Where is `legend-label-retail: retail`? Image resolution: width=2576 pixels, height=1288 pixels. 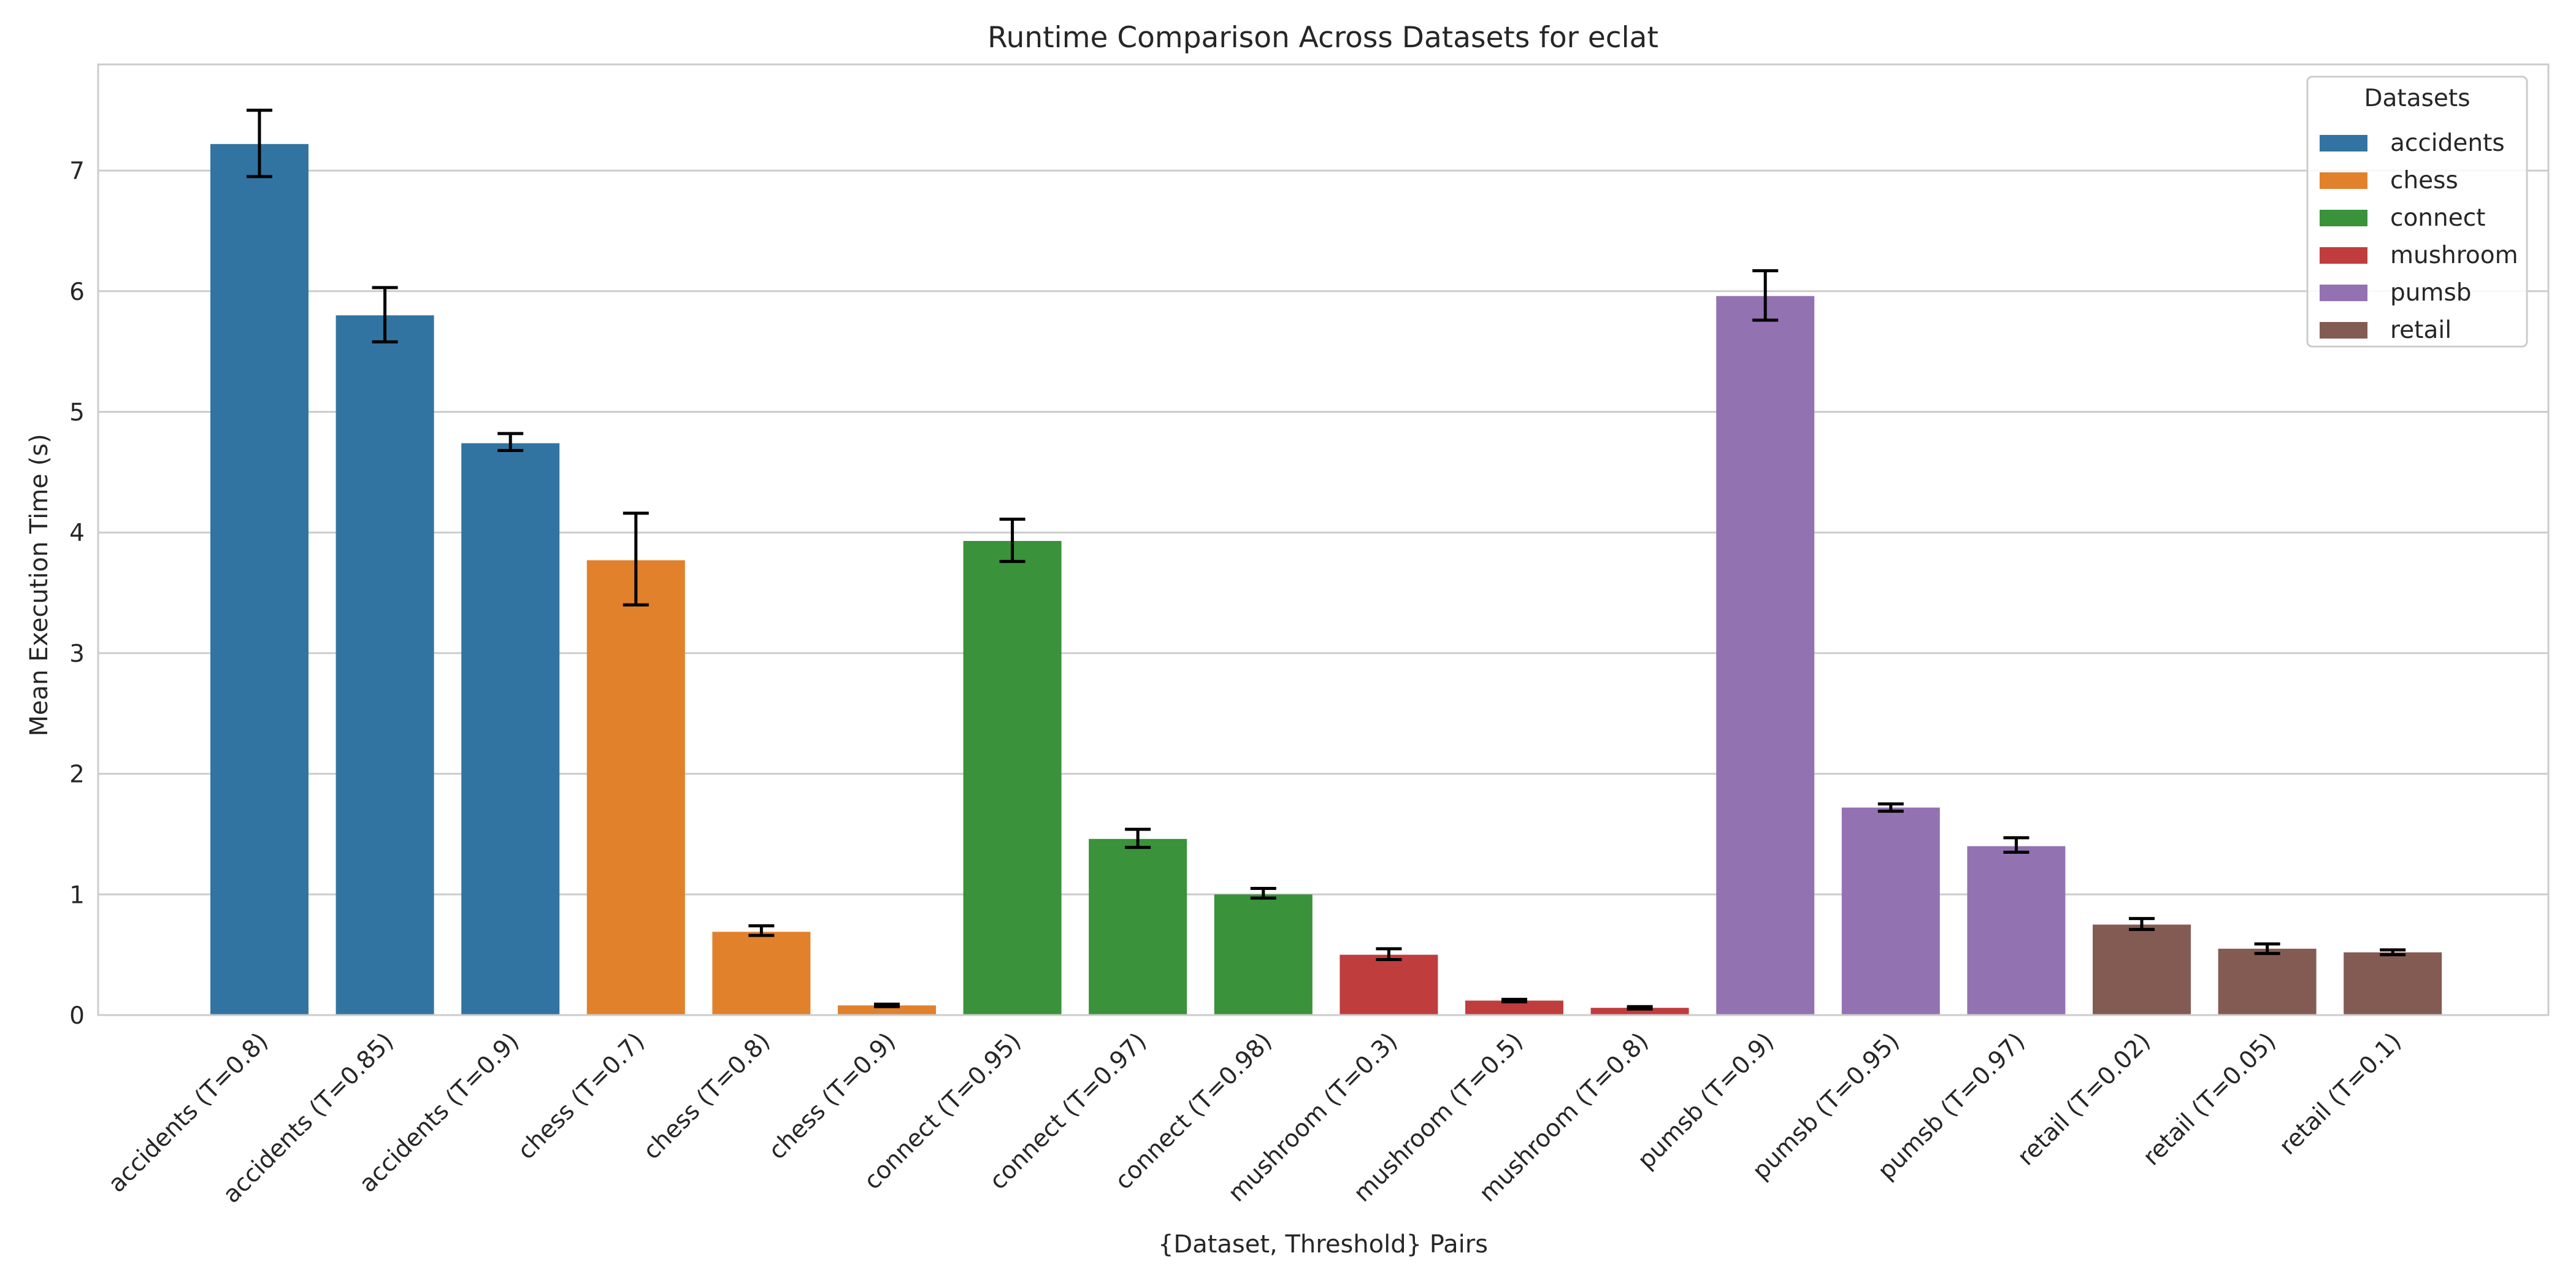
legend-label-retail: retail is located at coordinates (2420, 330).